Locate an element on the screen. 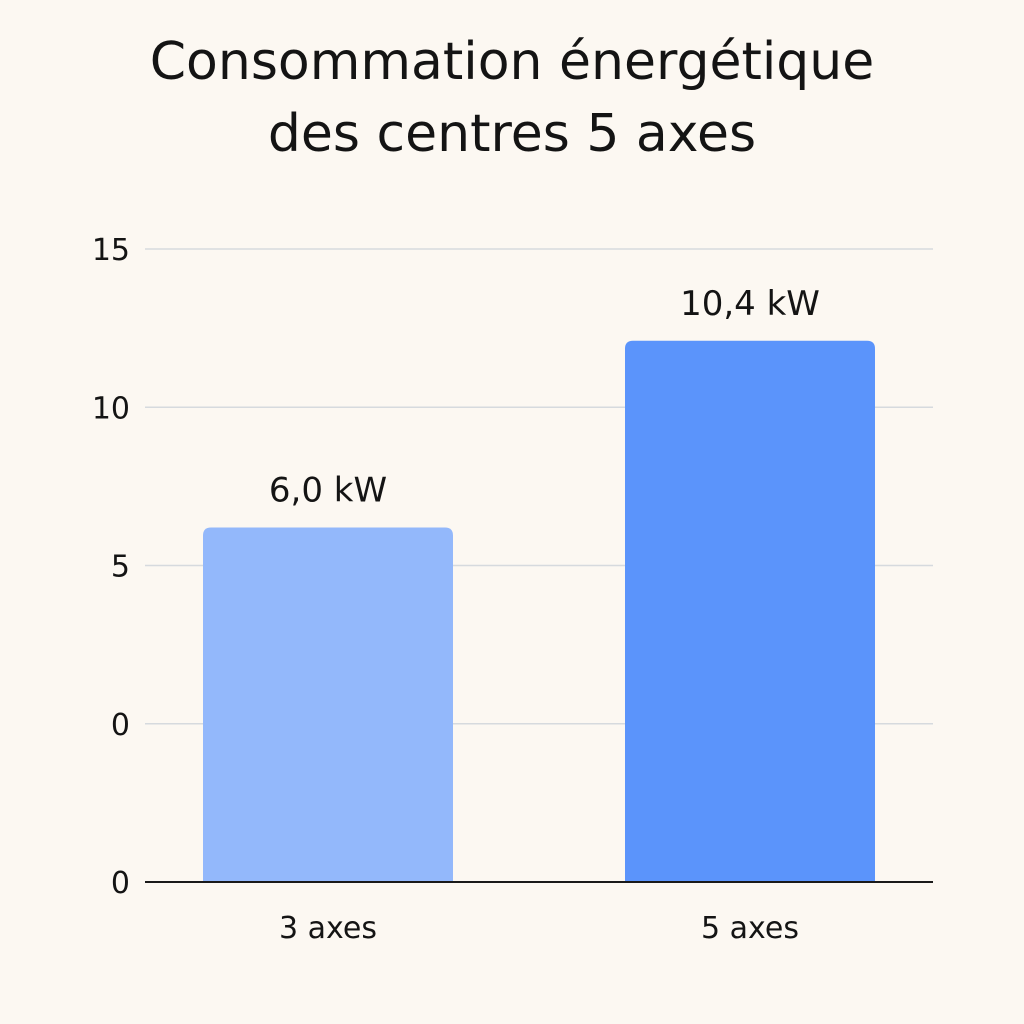 This screenshot has width=1024, height=1024. y-tick-label-4: 0 is located at coordinates (120, 883).